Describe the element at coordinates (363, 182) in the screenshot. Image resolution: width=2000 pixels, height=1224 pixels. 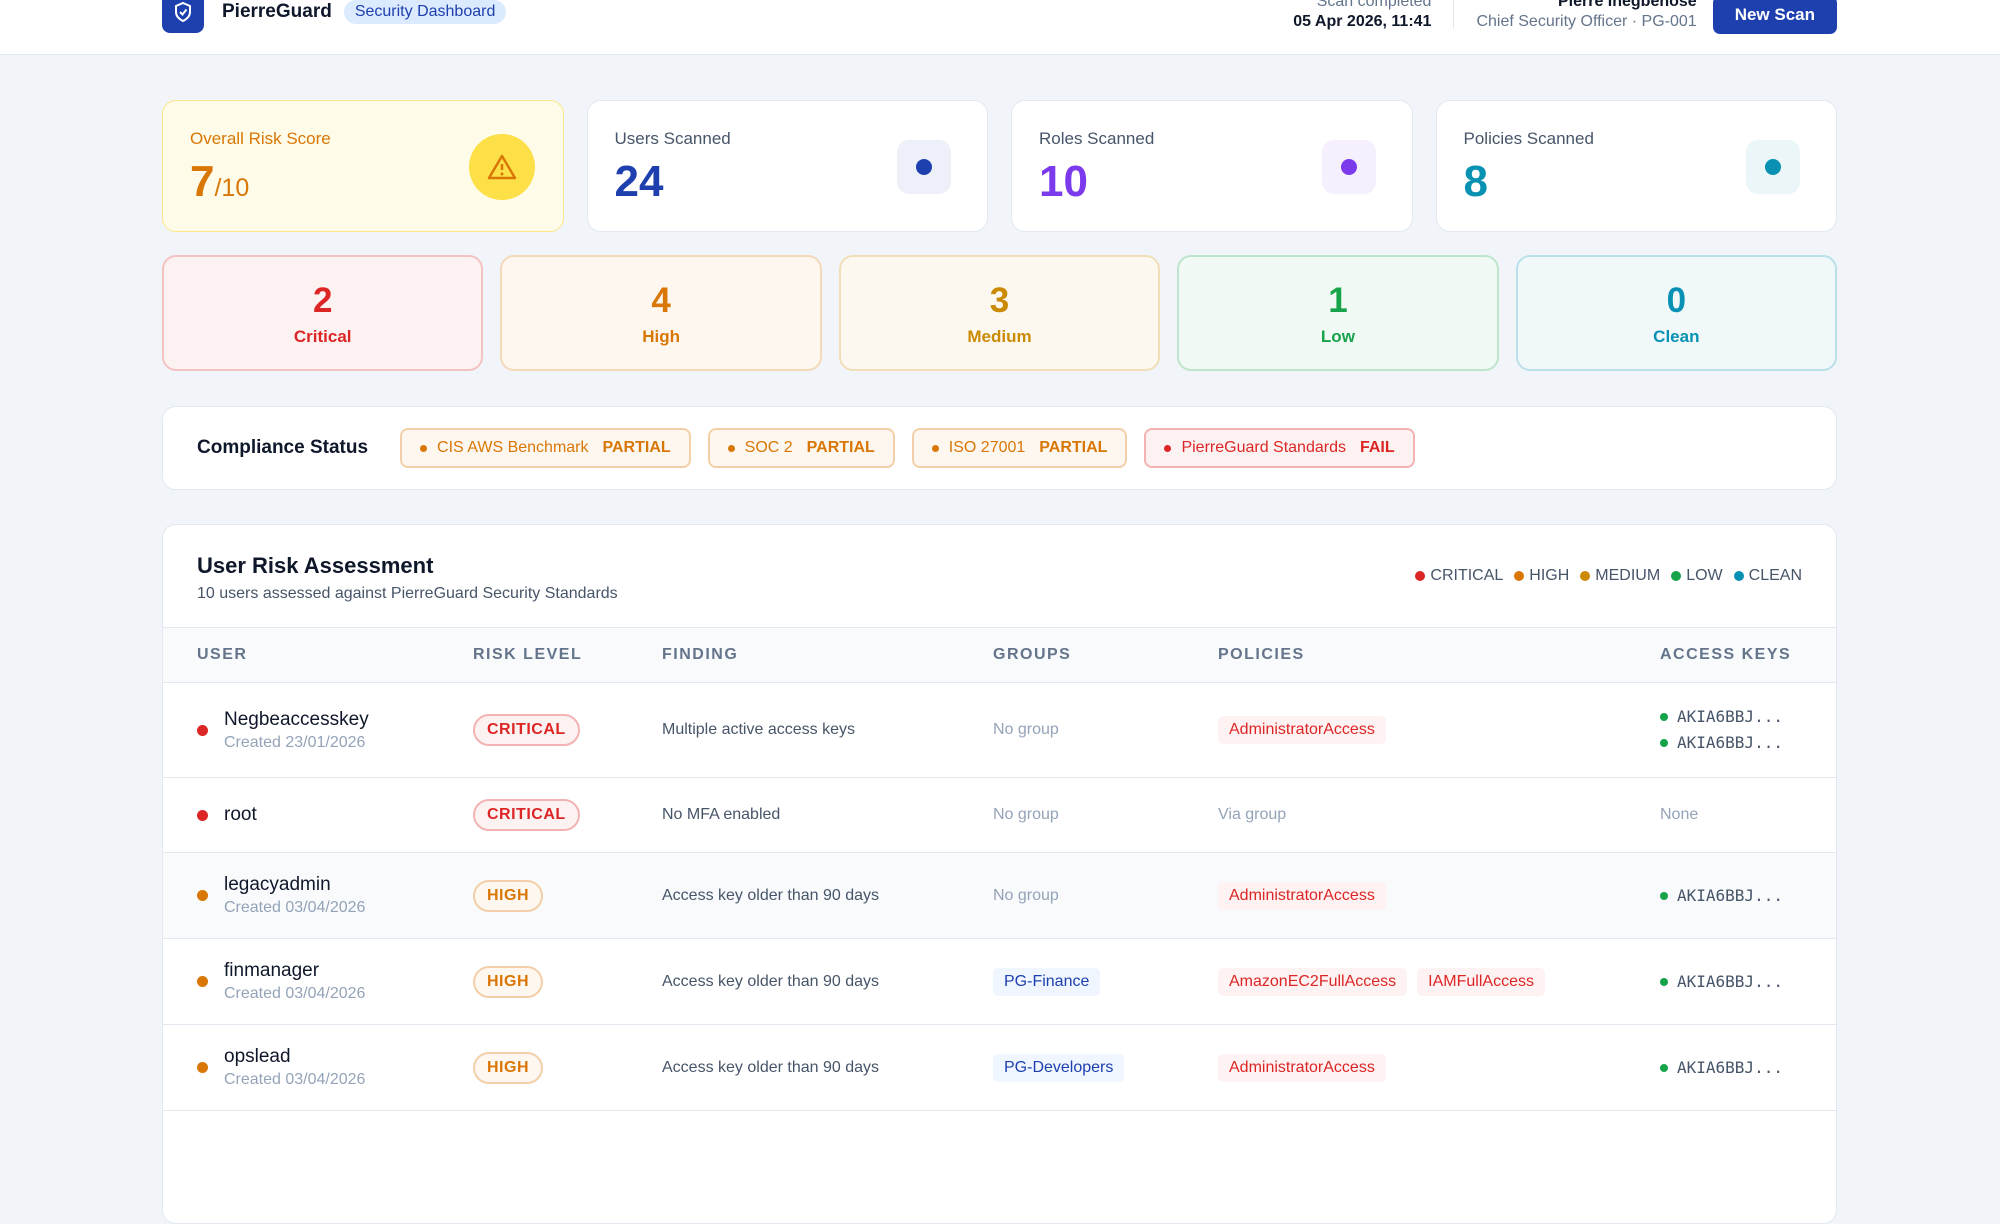
I see `stat-value: 7/10` at that location.